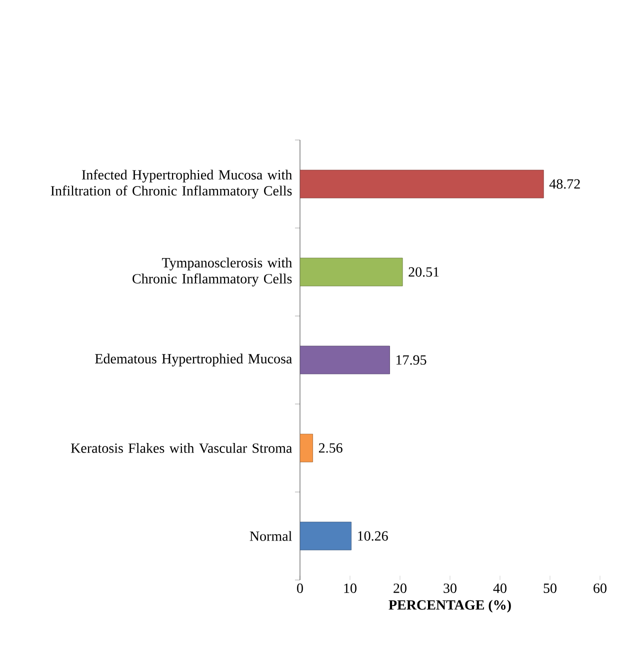 This screenshot has height=668, width=625. What do you see at coordinates (423, 272) in the screenshot?
I see `data-label: 20.51` at bounding box center [423, 272].